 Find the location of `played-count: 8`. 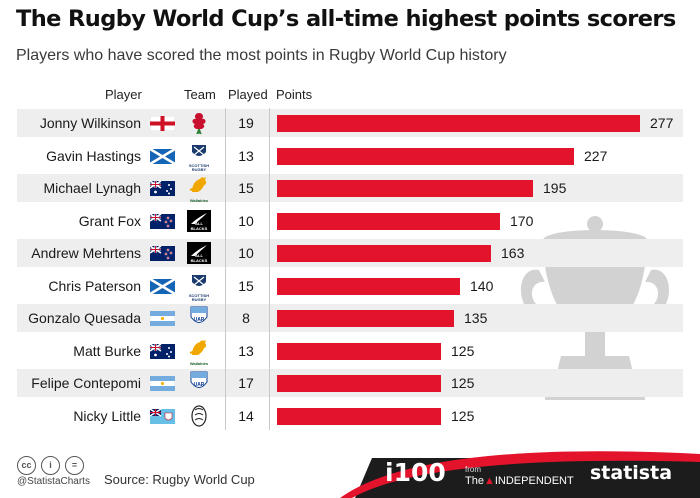

played-count: 8 is located at coordinates (246, 318).